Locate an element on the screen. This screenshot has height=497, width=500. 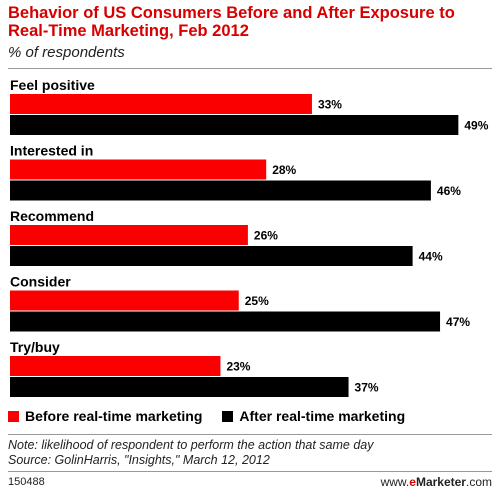
top-divider is located at coordinates (250, 68).